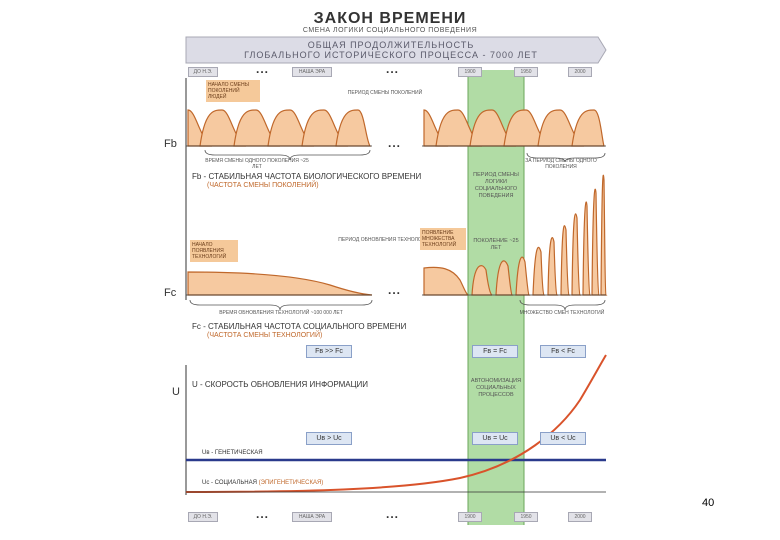 This screenshot has height=540, width=780. Describe the element at coordinates (390, 30) in the screenshot. I see `page-subtitle: СМЕНА ЛОГИКИ СОЦИАЛЬНОГО ПОВЕДЕНИЯ` at that location.